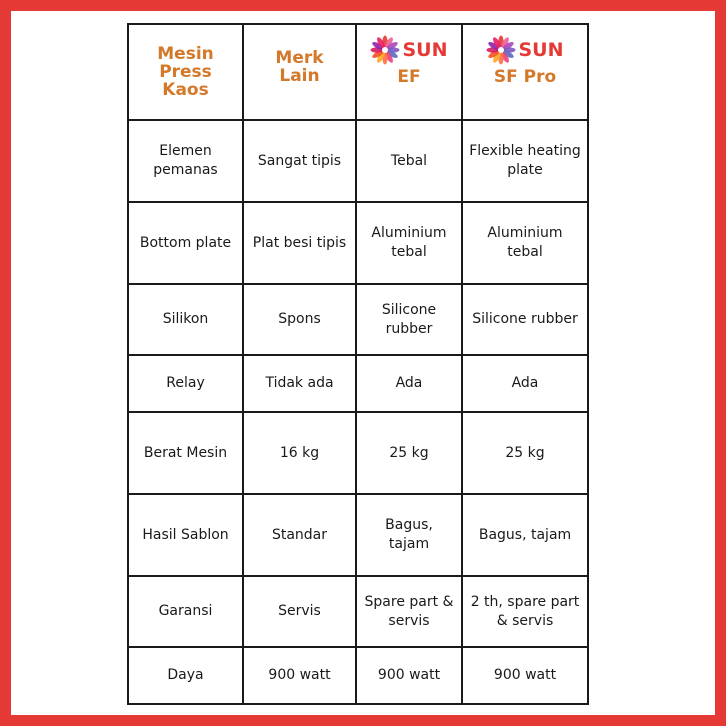 Image resolution: width=726 pixels, height=726 pixels. What do you see at coordinates (409, 77) in the screenshot?
I see `header-model-ef: EF` at bounding box center [409, 77].